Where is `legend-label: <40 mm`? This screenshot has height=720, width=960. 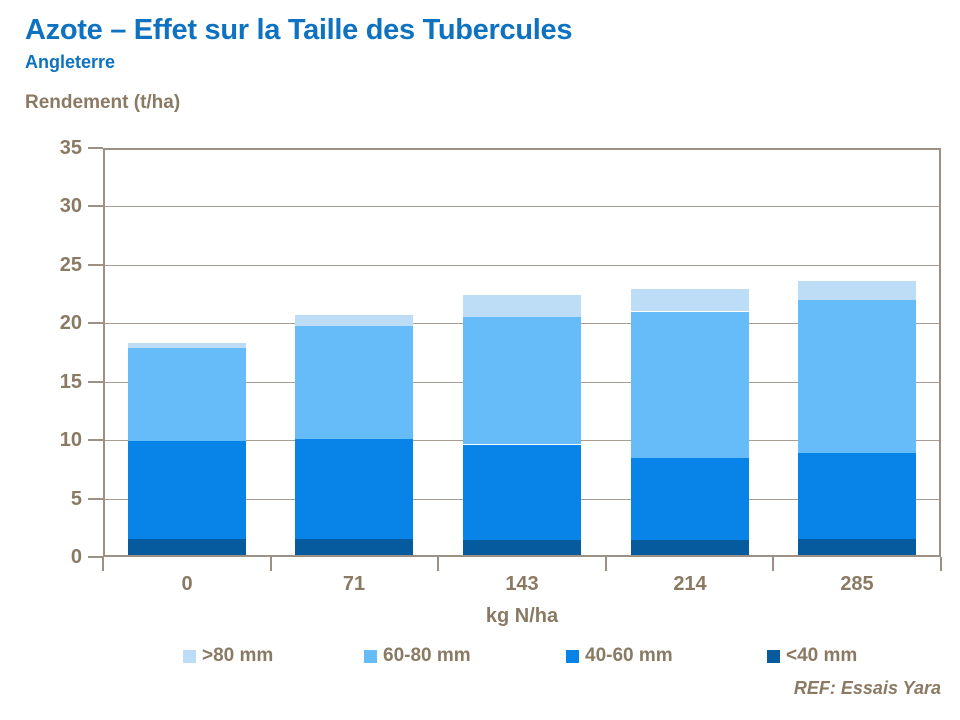 legend-label: <40 mm is located at coordinates (822, 655).